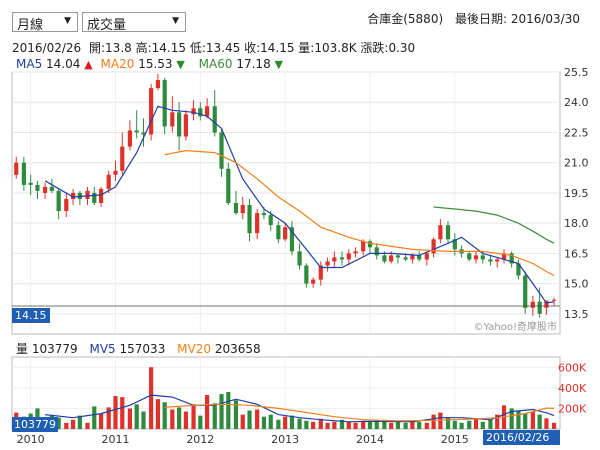 This screenshot has height=450, width=600. Describe the element at coordinates (253, 64) in the screenshot. I see `ma60-value: 17.18` at that location.